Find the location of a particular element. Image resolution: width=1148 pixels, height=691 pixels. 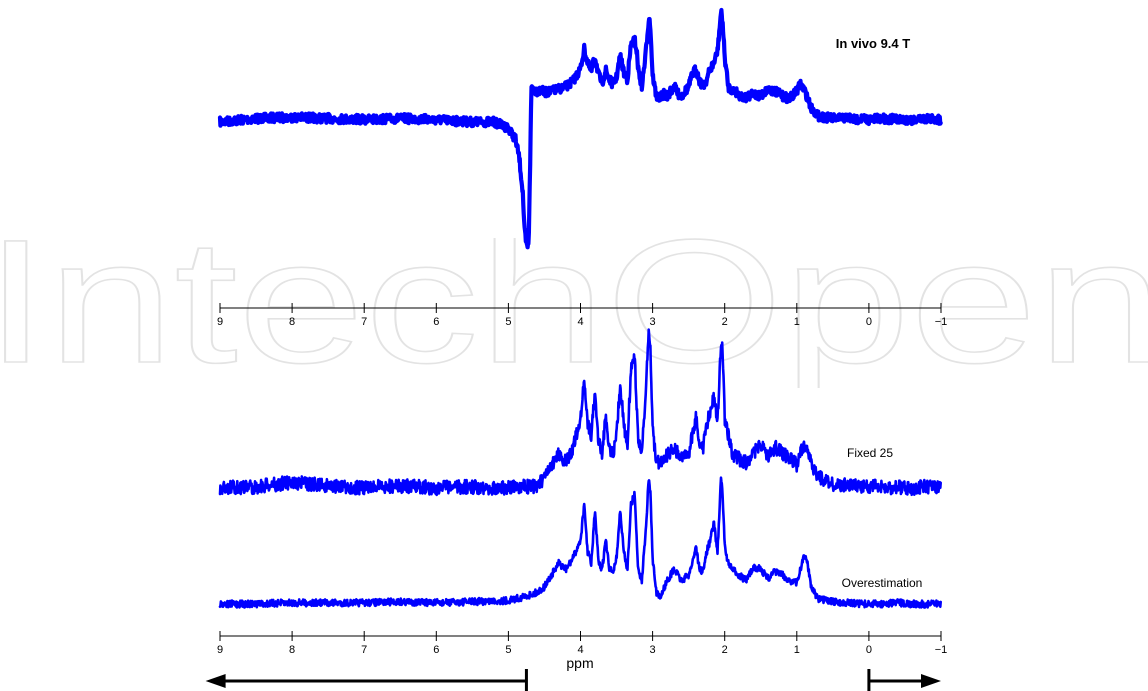

series-annotation-fixed-25: Fixed 25 is located at coordinates (870, 453).